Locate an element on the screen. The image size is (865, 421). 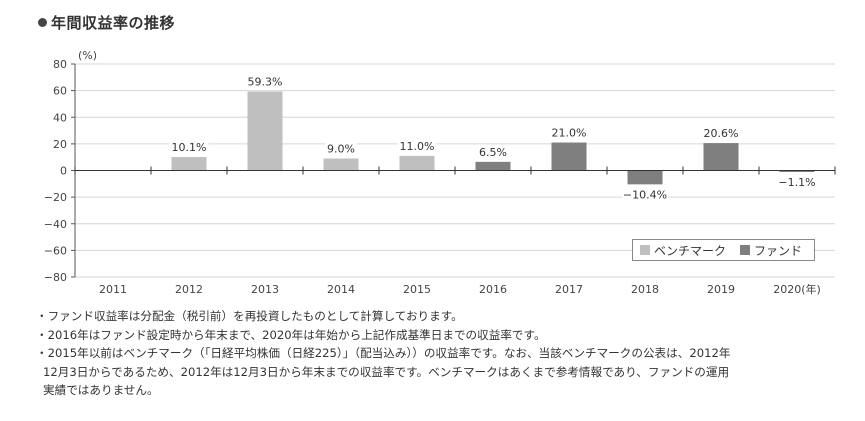
chart-title: 年間収益率の推移 is located at coordinates (106, 22).